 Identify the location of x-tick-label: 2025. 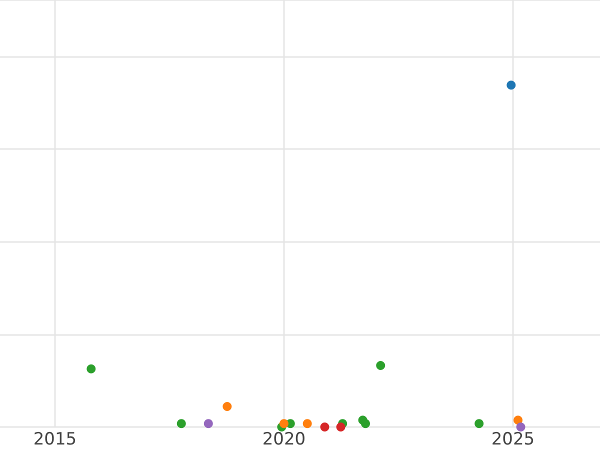
(513, 440).